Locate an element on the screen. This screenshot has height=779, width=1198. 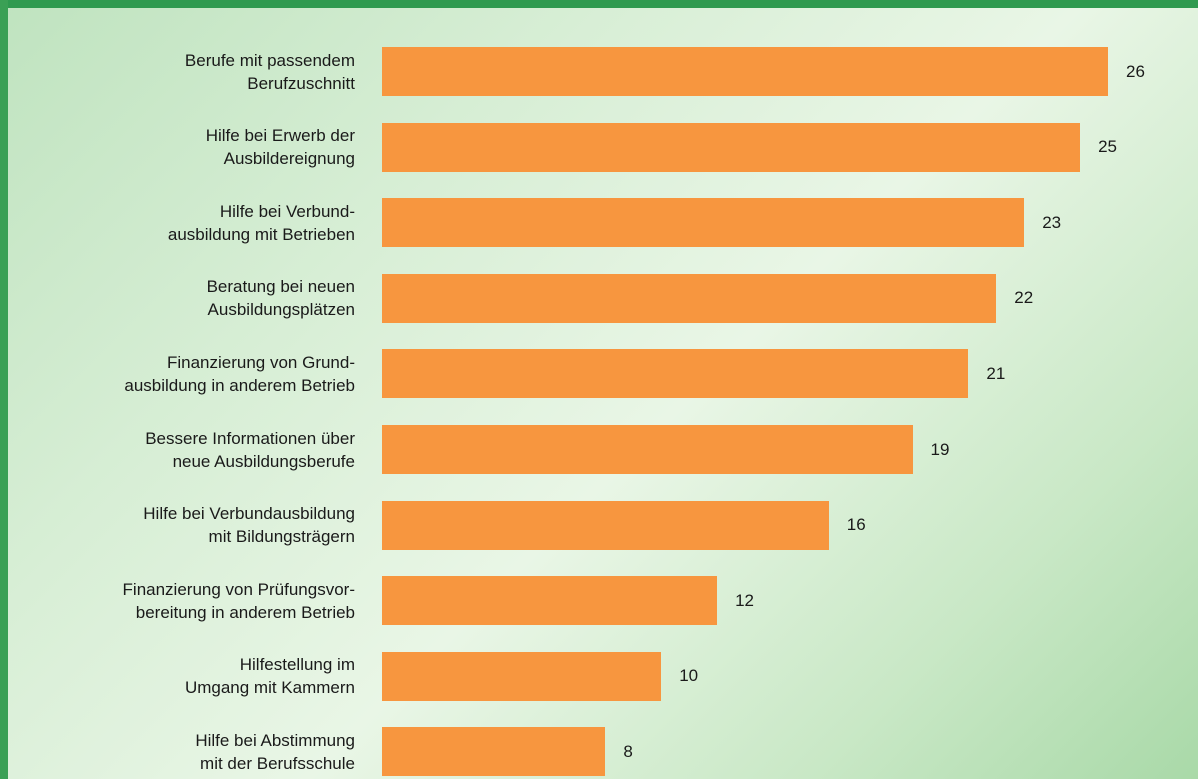
value-label: 23 is located at coordinates (1052, 222).